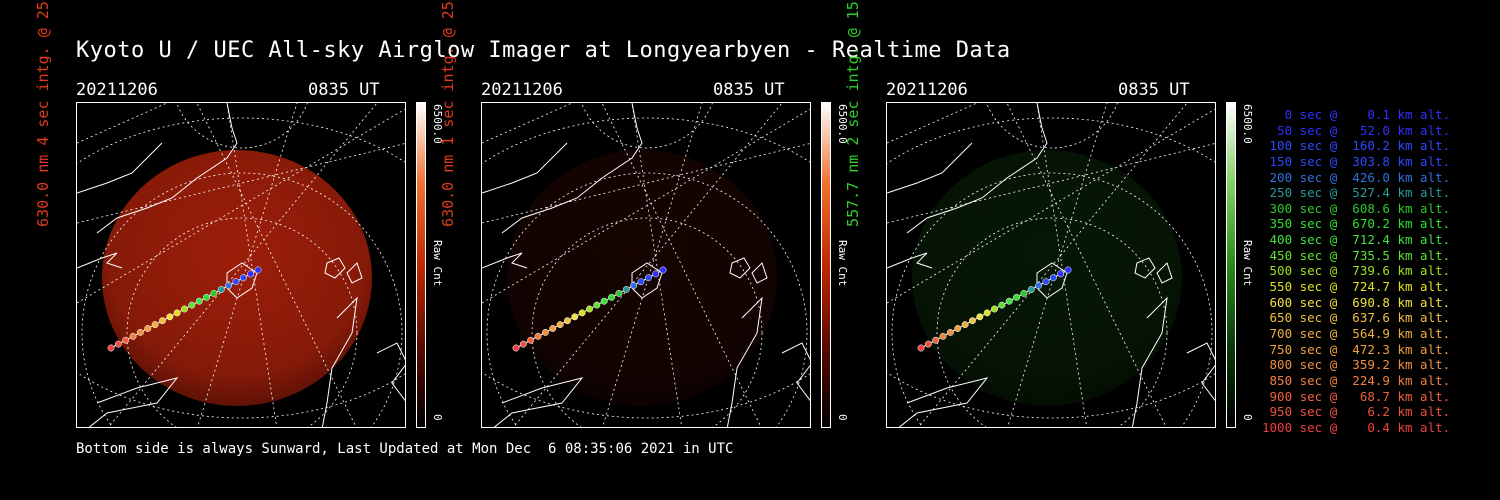 The image size is (1500, 500). Describe the element at coordinates (1356, 365) in the screenshot. I see `legend-item: 800 sec @ 359.2 km alt.` at that location.